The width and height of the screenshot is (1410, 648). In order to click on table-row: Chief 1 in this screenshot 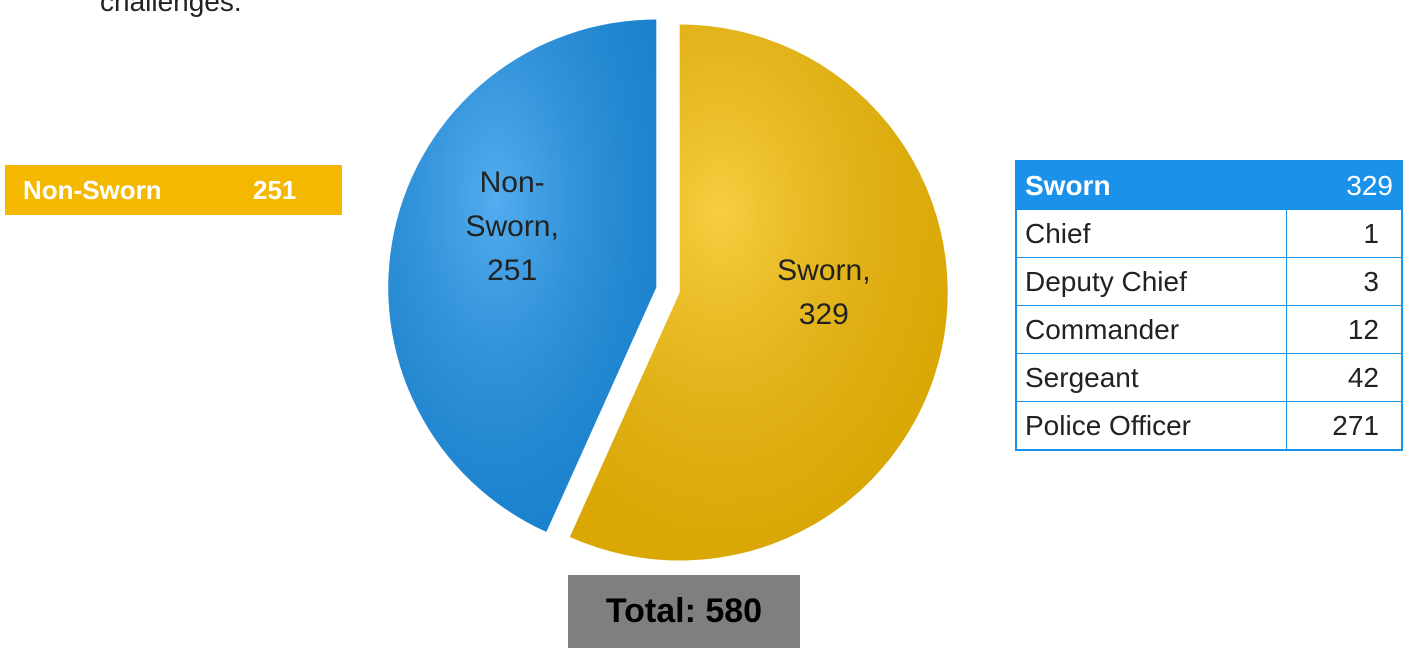, I will do `click(1209, 233)`.